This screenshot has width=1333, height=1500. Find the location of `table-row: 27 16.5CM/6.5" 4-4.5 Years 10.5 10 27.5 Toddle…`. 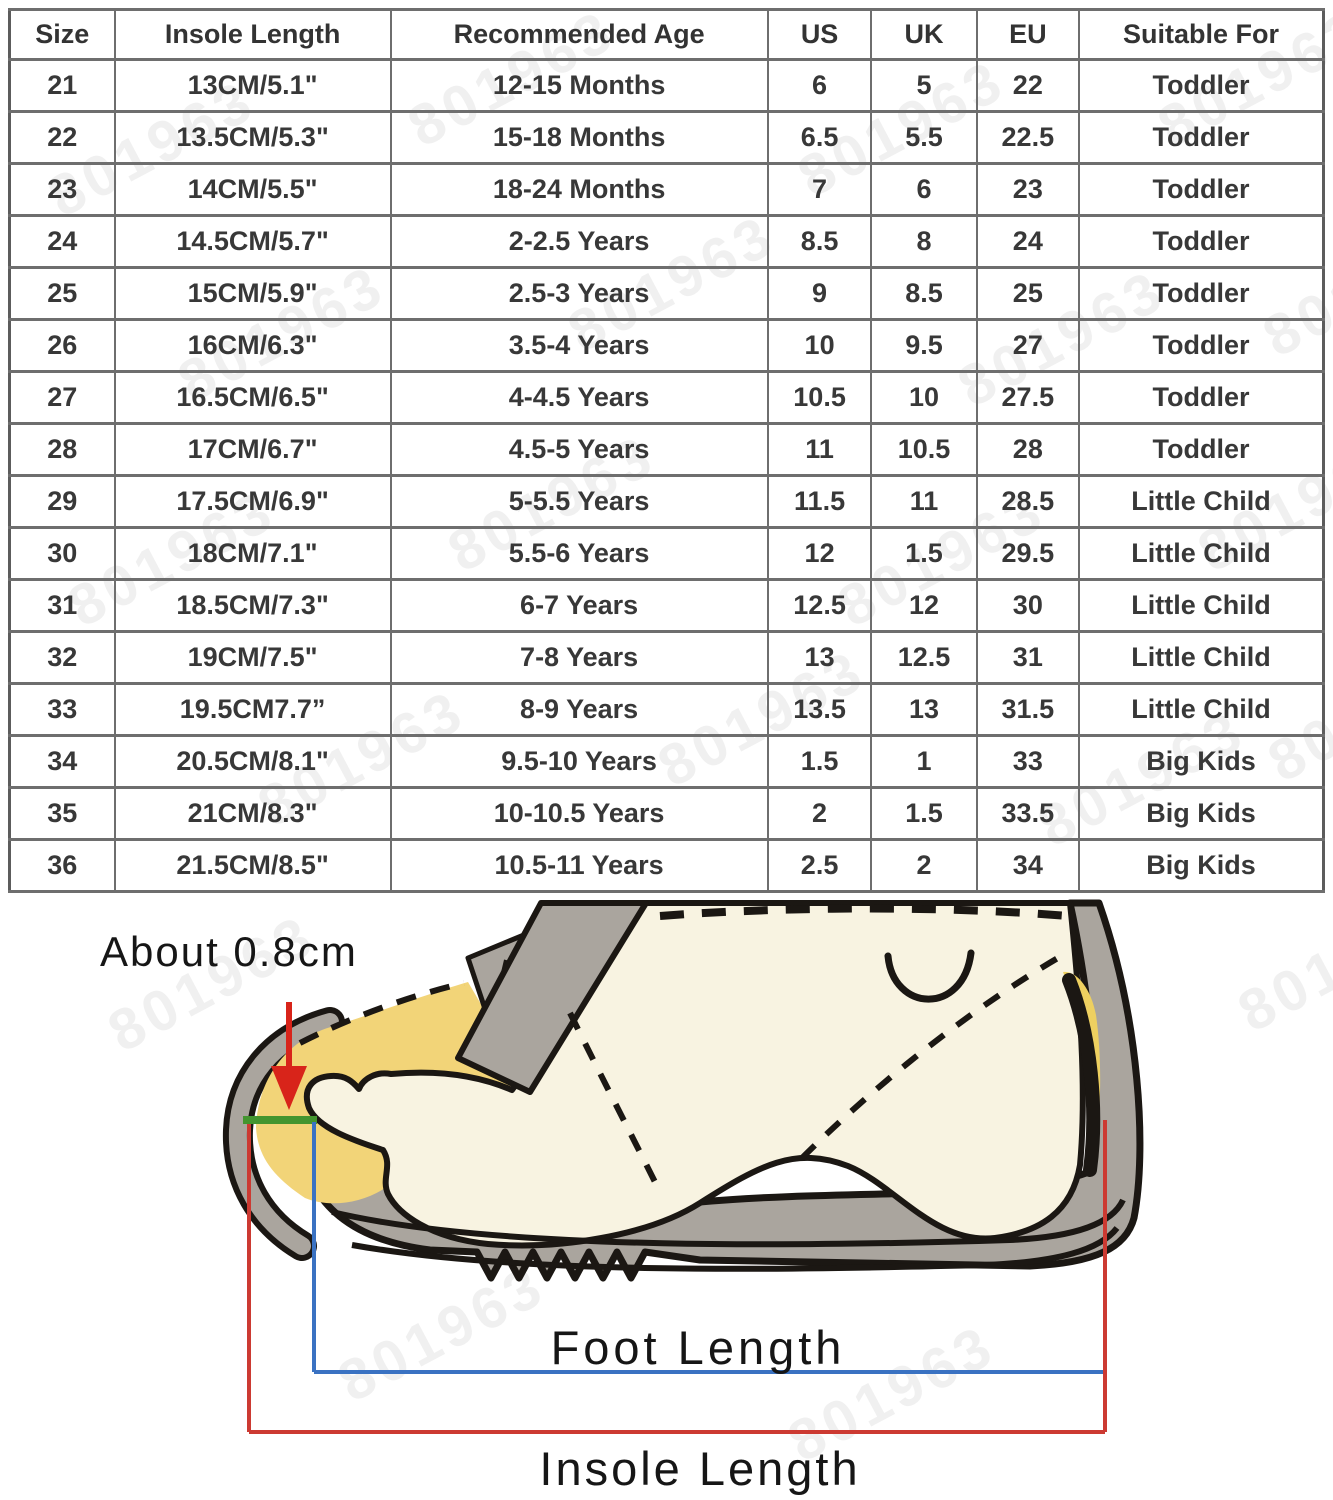

table-row: 27 16.5CM/6.5" 4-4.5 Years 10.5 10 27.5 Toddle… is located at coordinates (666, 397).